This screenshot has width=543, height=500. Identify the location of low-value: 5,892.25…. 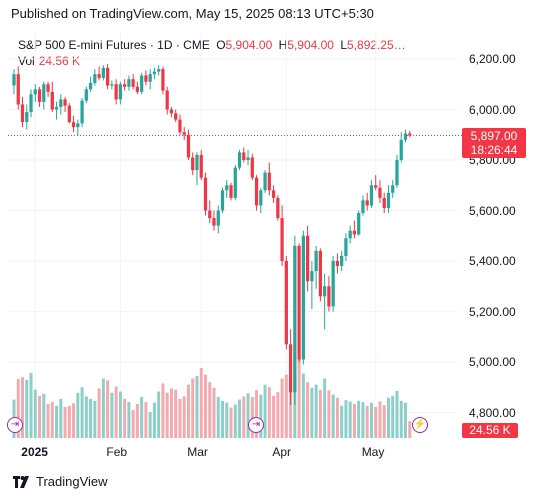
(376, 45).